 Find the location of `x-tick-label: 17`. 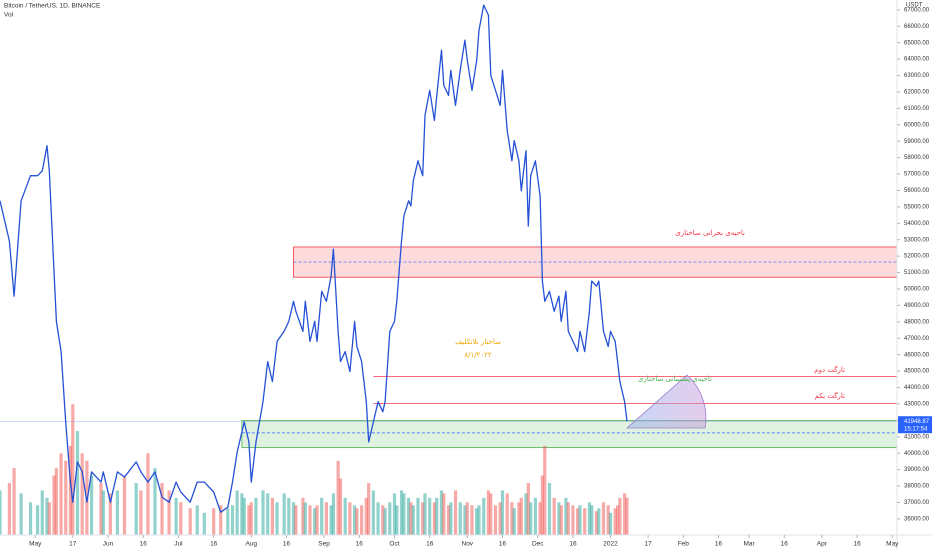

x-tick-label: 17 is located at coordinates (73, 544).